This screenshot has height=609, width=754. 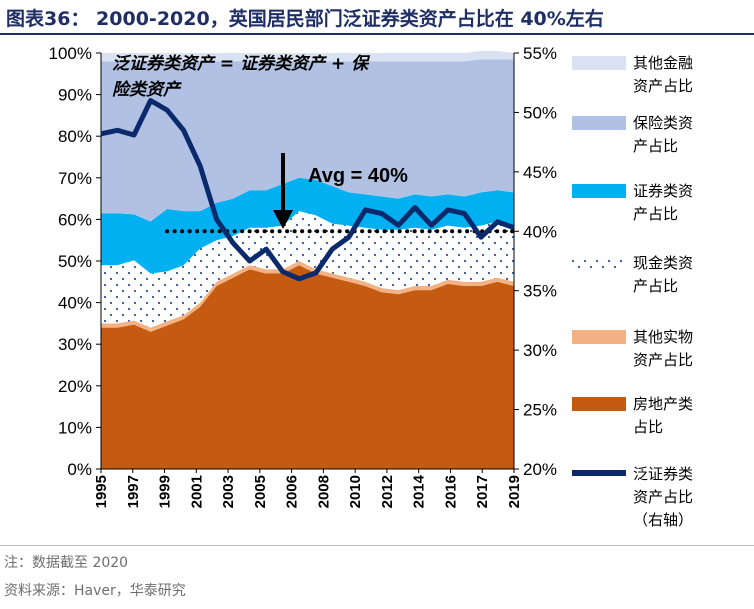 What do you see at coordinates (648, 427) in the screenshot?
I see `legend-label: 占比` at bounding box center [648, 427].